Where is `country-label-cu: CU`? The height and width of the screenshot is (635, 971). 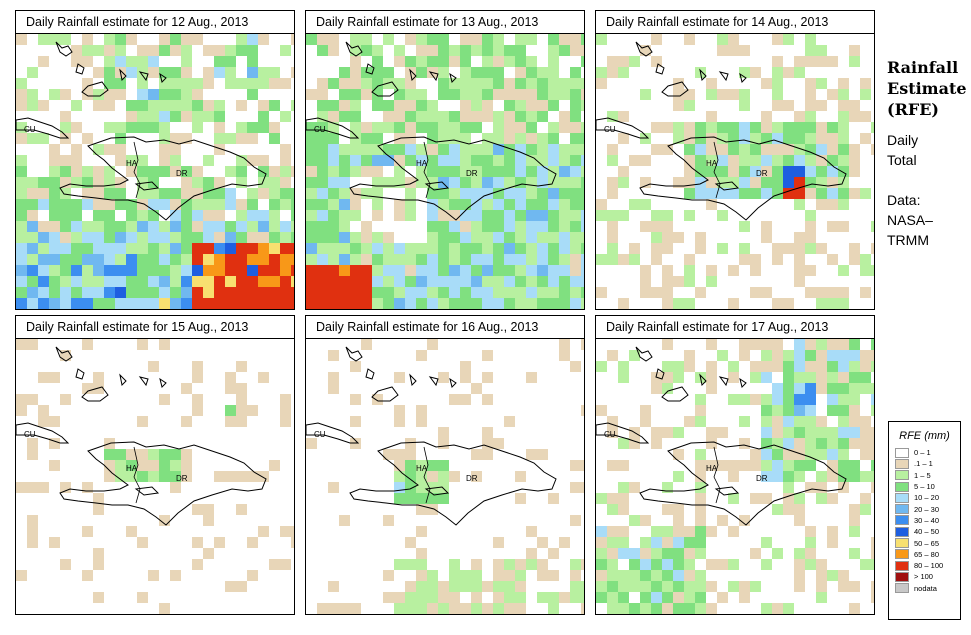
country-label-cu: CU is located at coordinates (610, 129).